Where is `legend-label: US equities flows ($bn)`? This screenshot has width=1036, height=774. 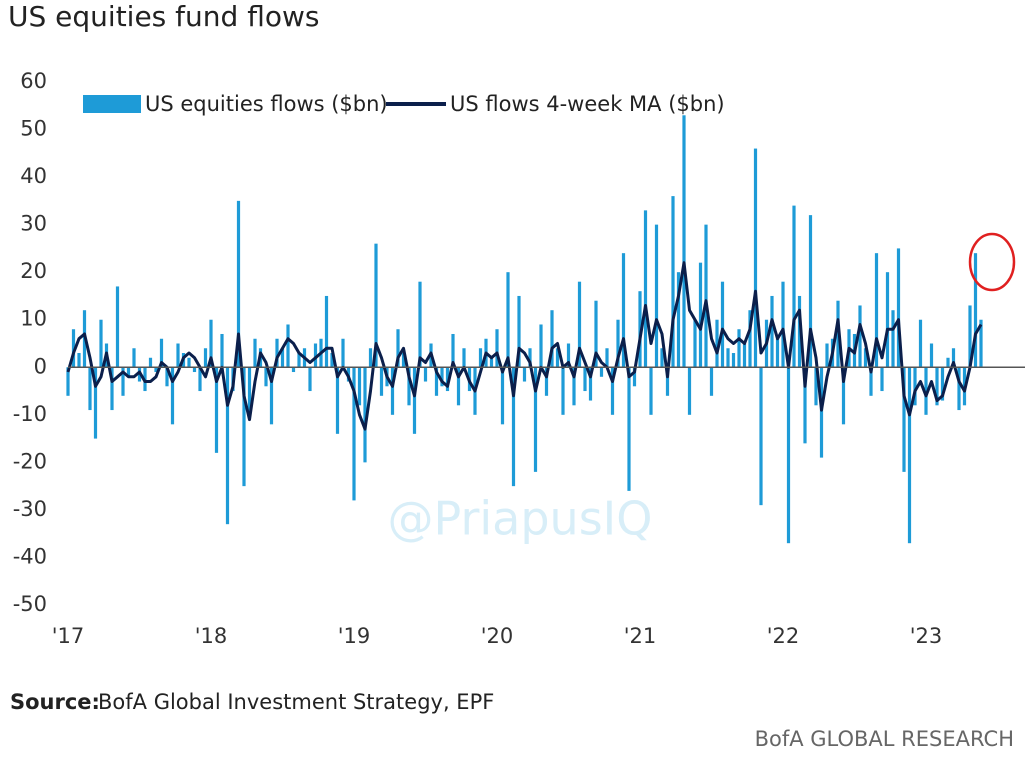
legend-label: US equities flows ($bn) is located at coordinates (266, 104).